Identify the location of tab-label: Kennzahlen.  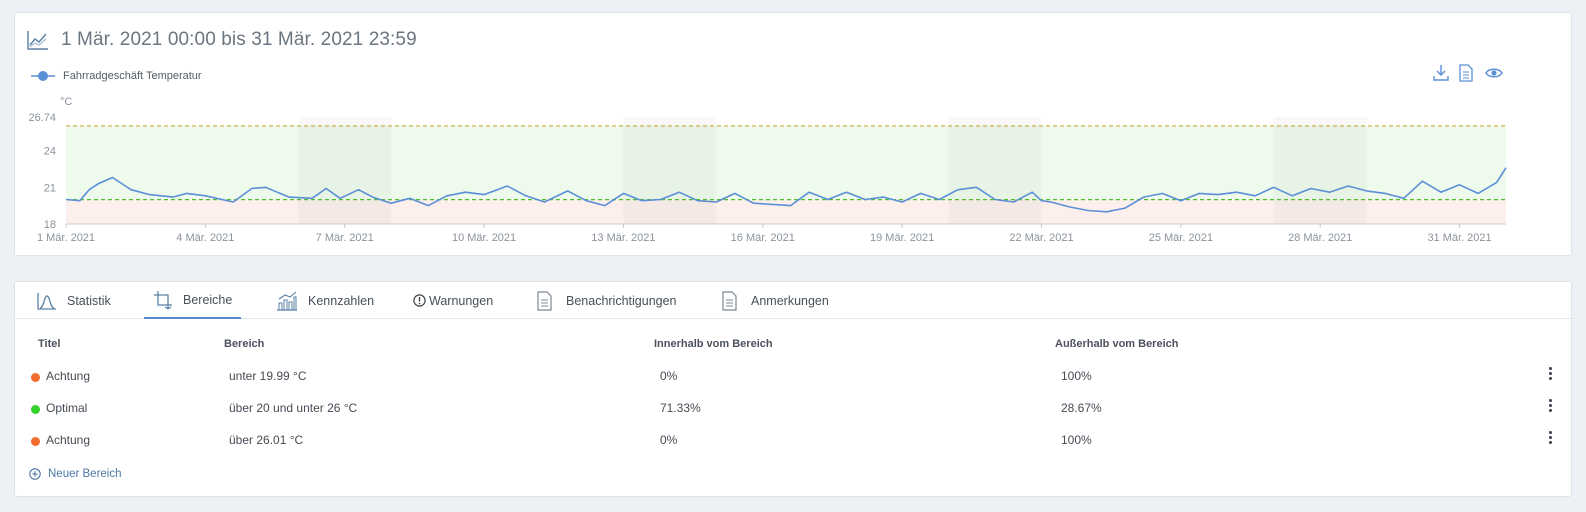
(341, 300).